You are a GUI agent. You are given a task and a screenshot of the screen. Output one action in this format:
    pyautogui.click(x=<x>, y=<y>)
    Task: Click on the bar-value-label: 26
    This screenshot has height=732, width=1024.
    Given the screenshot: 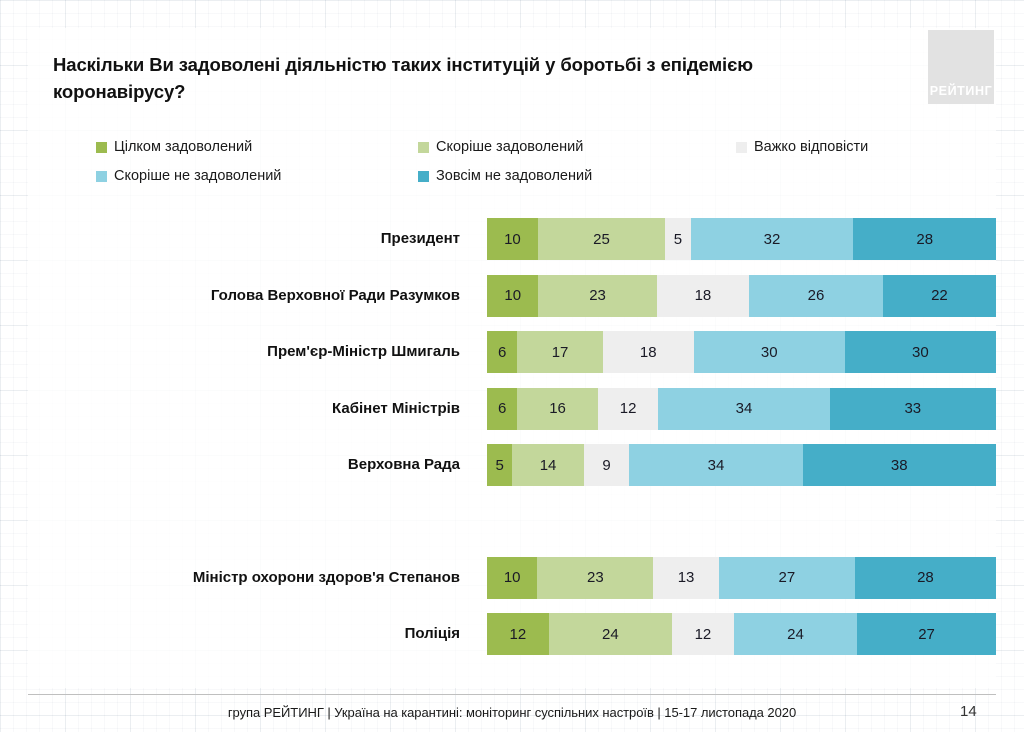 What is the action you would take?
    pyautogui.click(x=816, y=295)
    